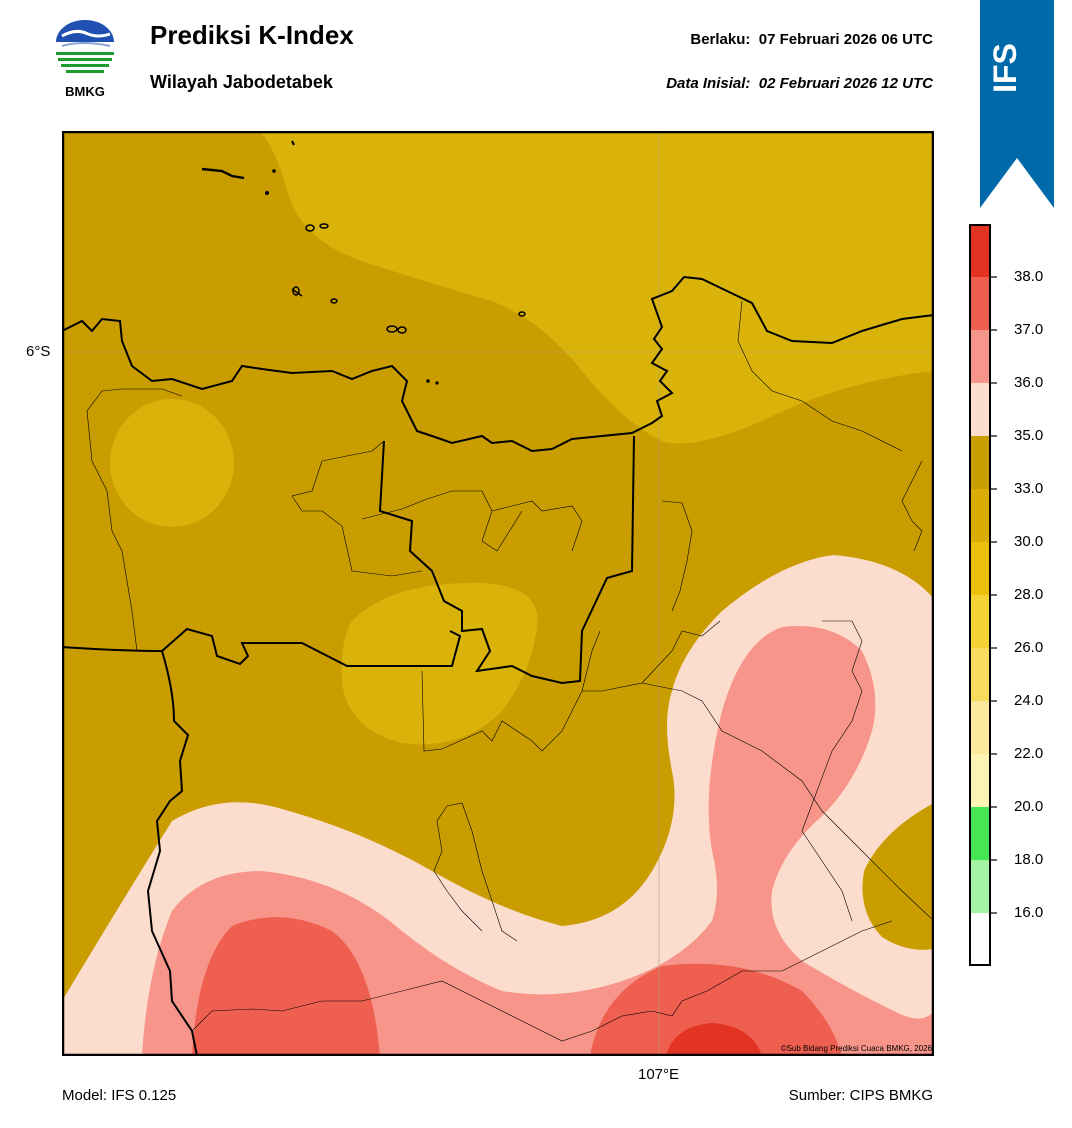 This screenshot has height=1128, width=1072. What do you see at coordinates (439, 663) in the screenshot?
I see `field-28-30-central` at bounding box center [439, 663].